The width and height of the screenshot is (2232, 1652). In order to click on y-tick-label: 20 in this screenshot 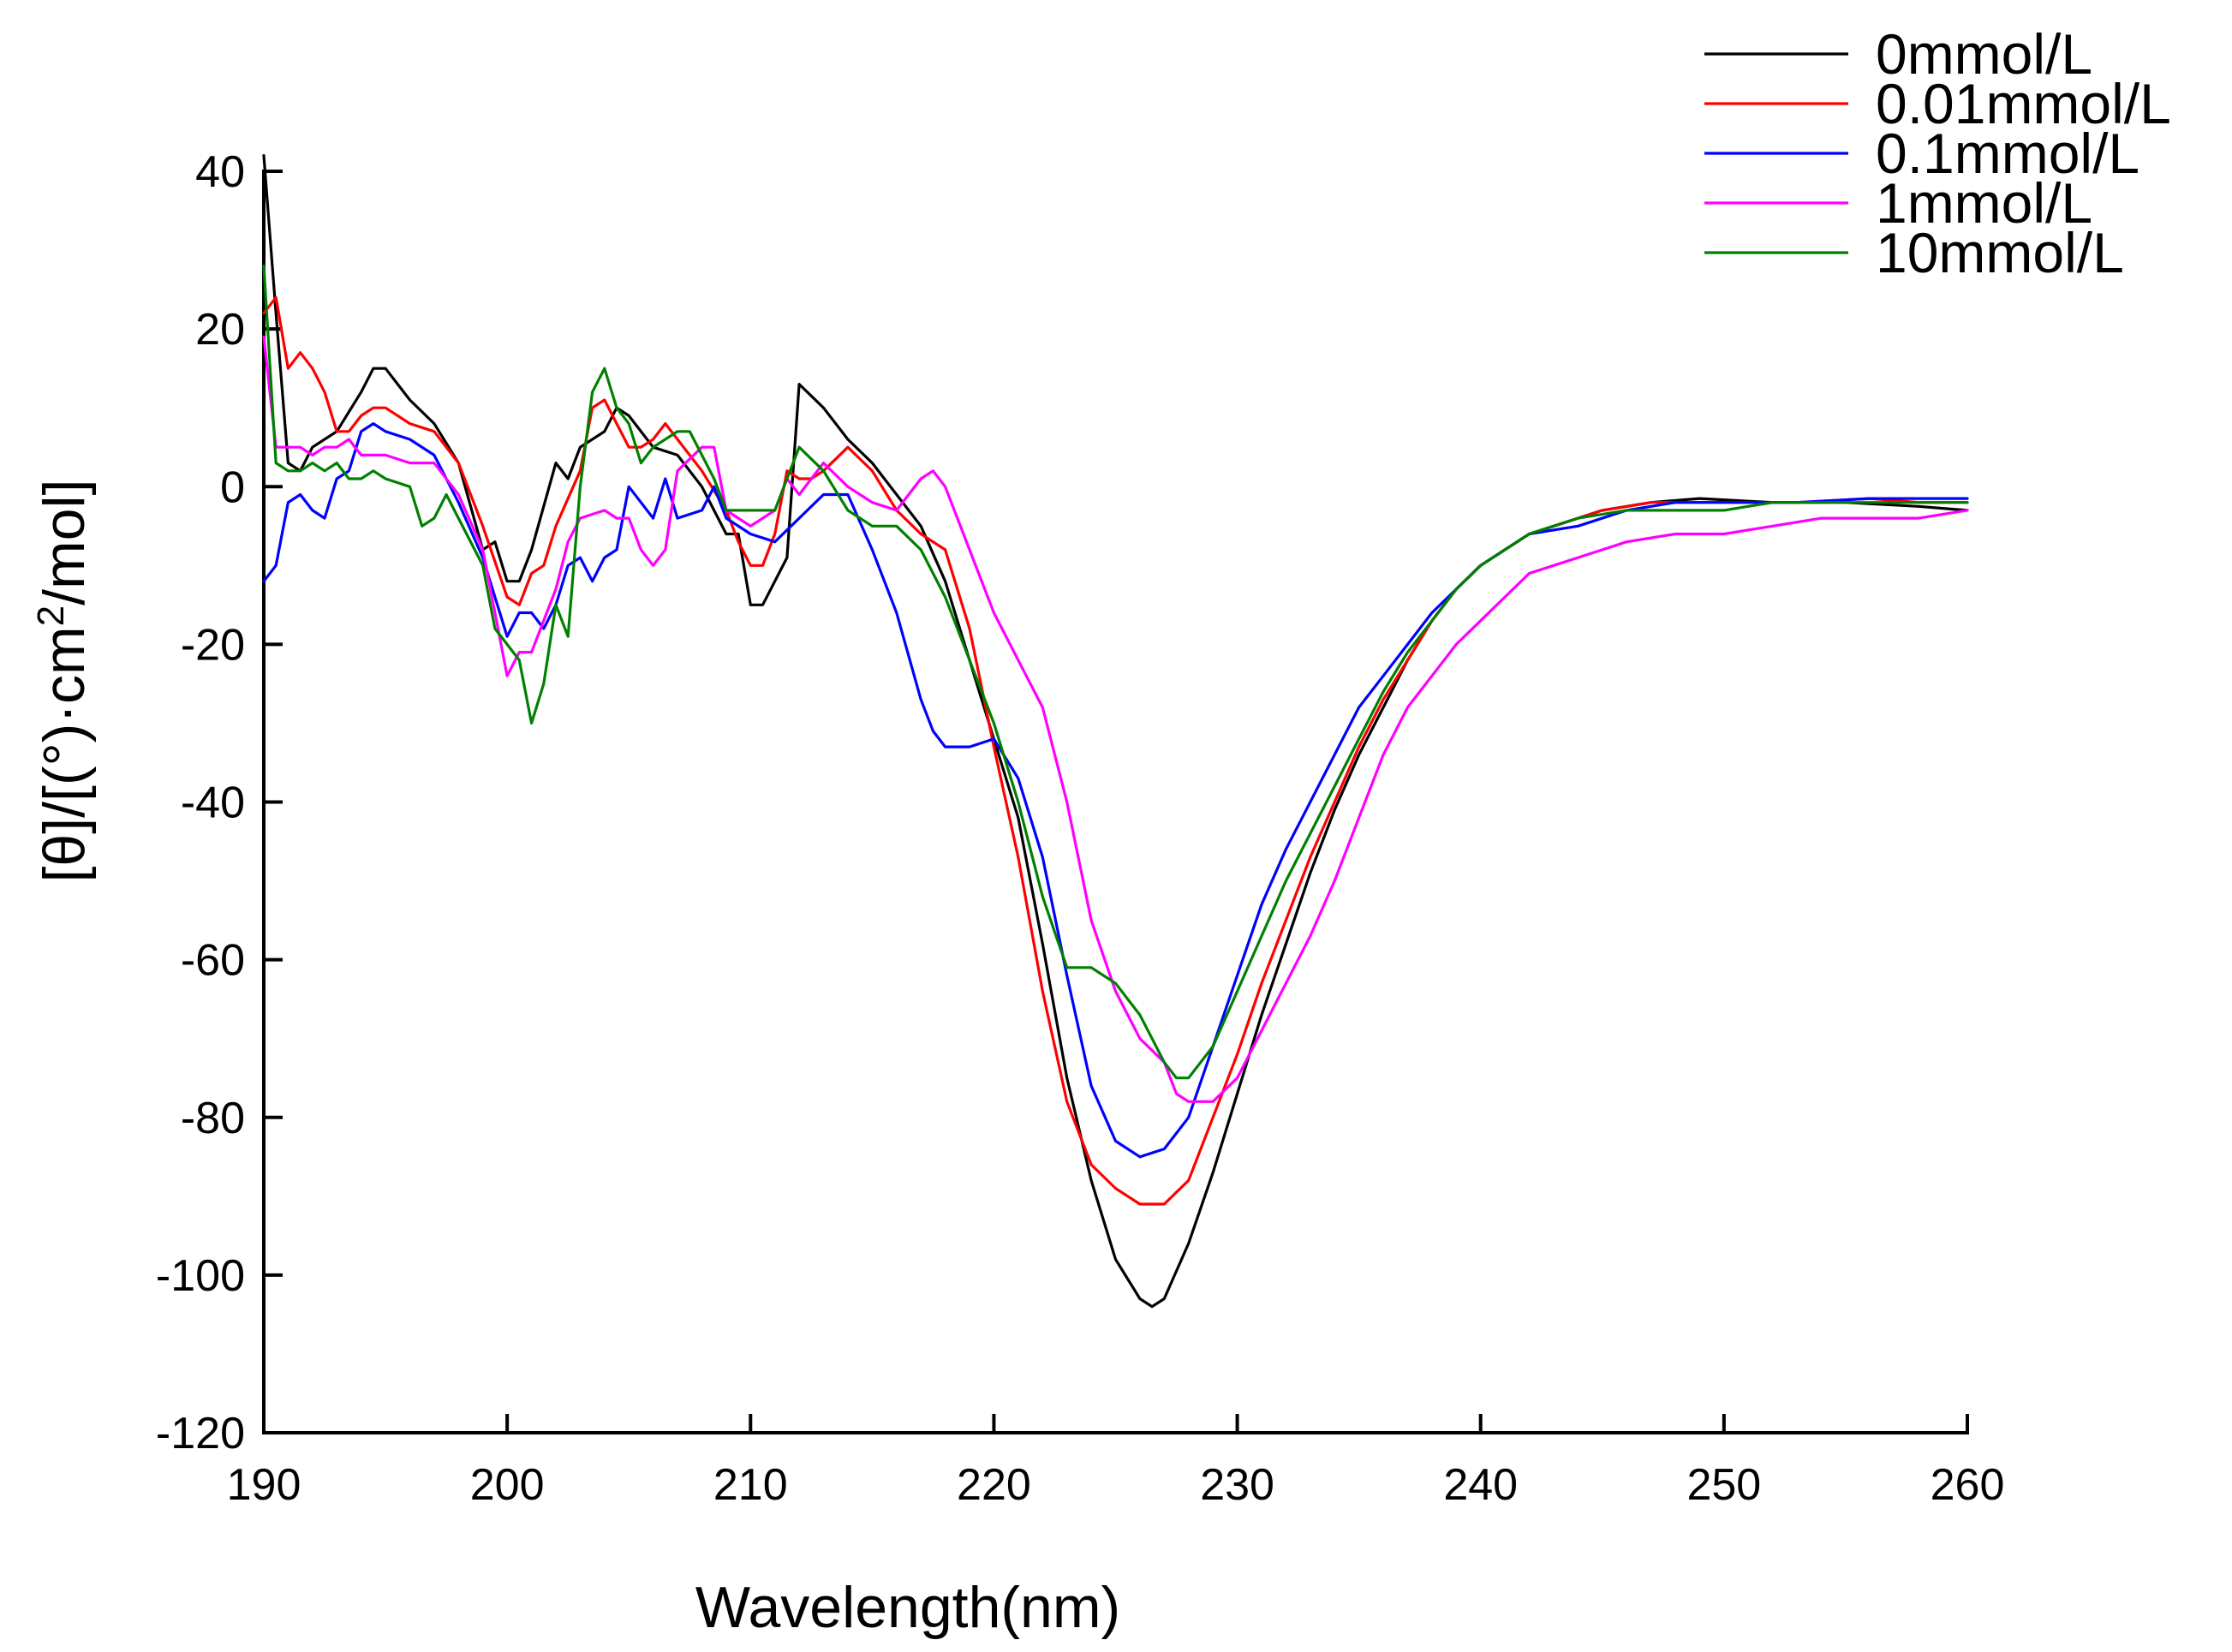, I will do `click(220, 330)`.